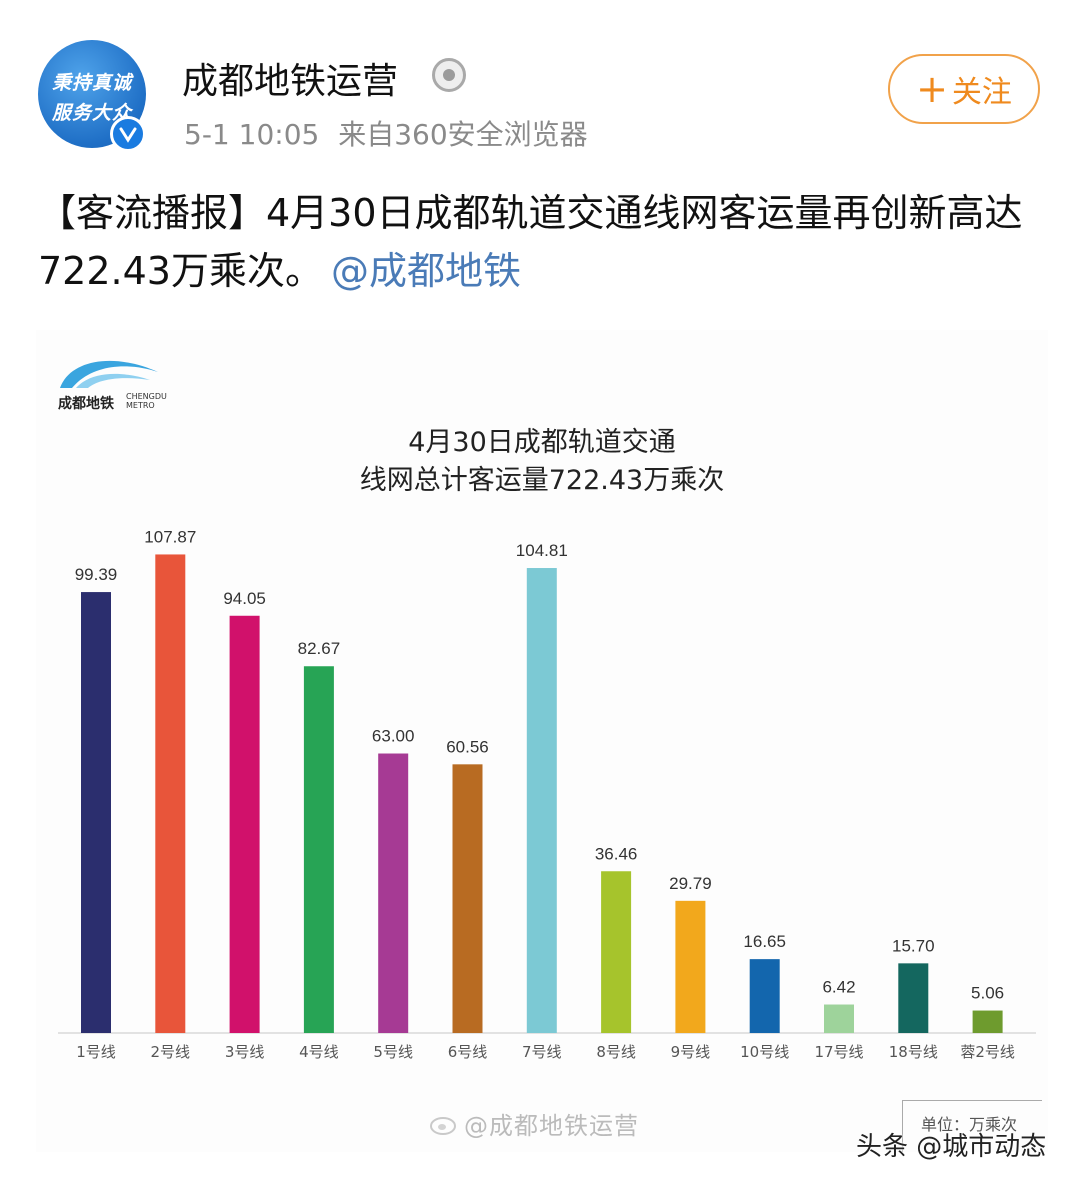  Describe the element at coordinates (109, 374) in the screenshot. I see `chengdu-metro-logo-icon` at that location.